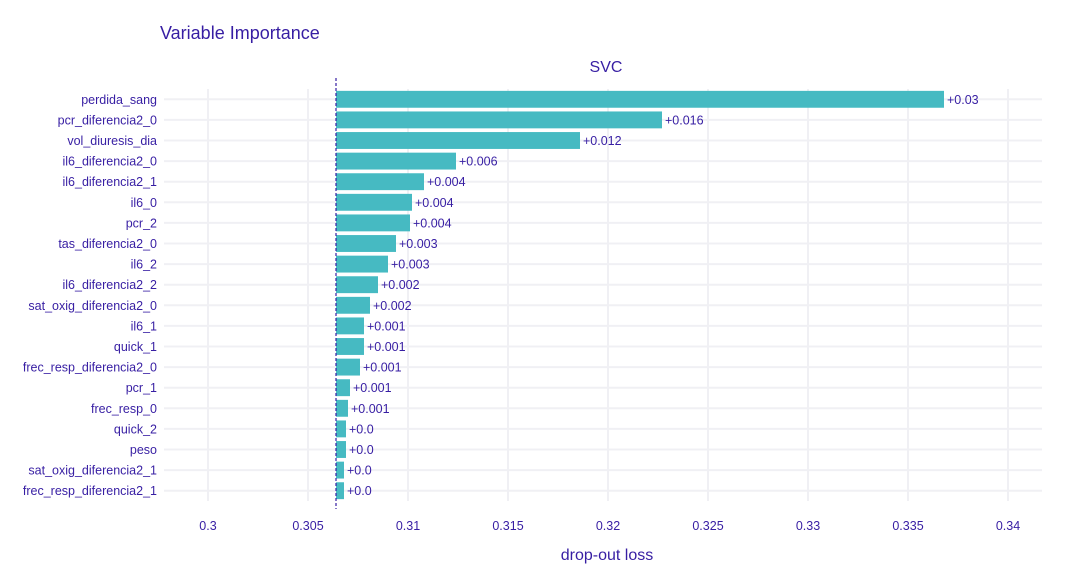  I want to click on category-label: frec_resp_0, so click(124, 409).